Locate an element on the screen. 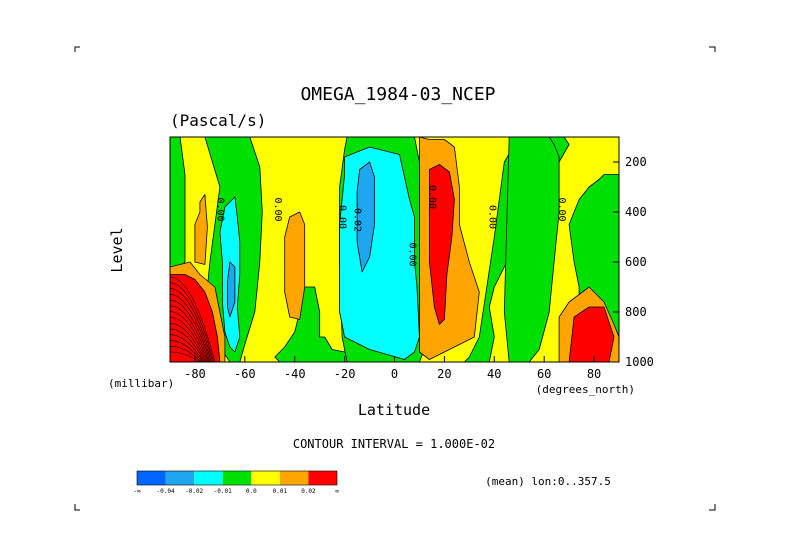  y-tick-label: 400 is located at coordinates (636, 212).